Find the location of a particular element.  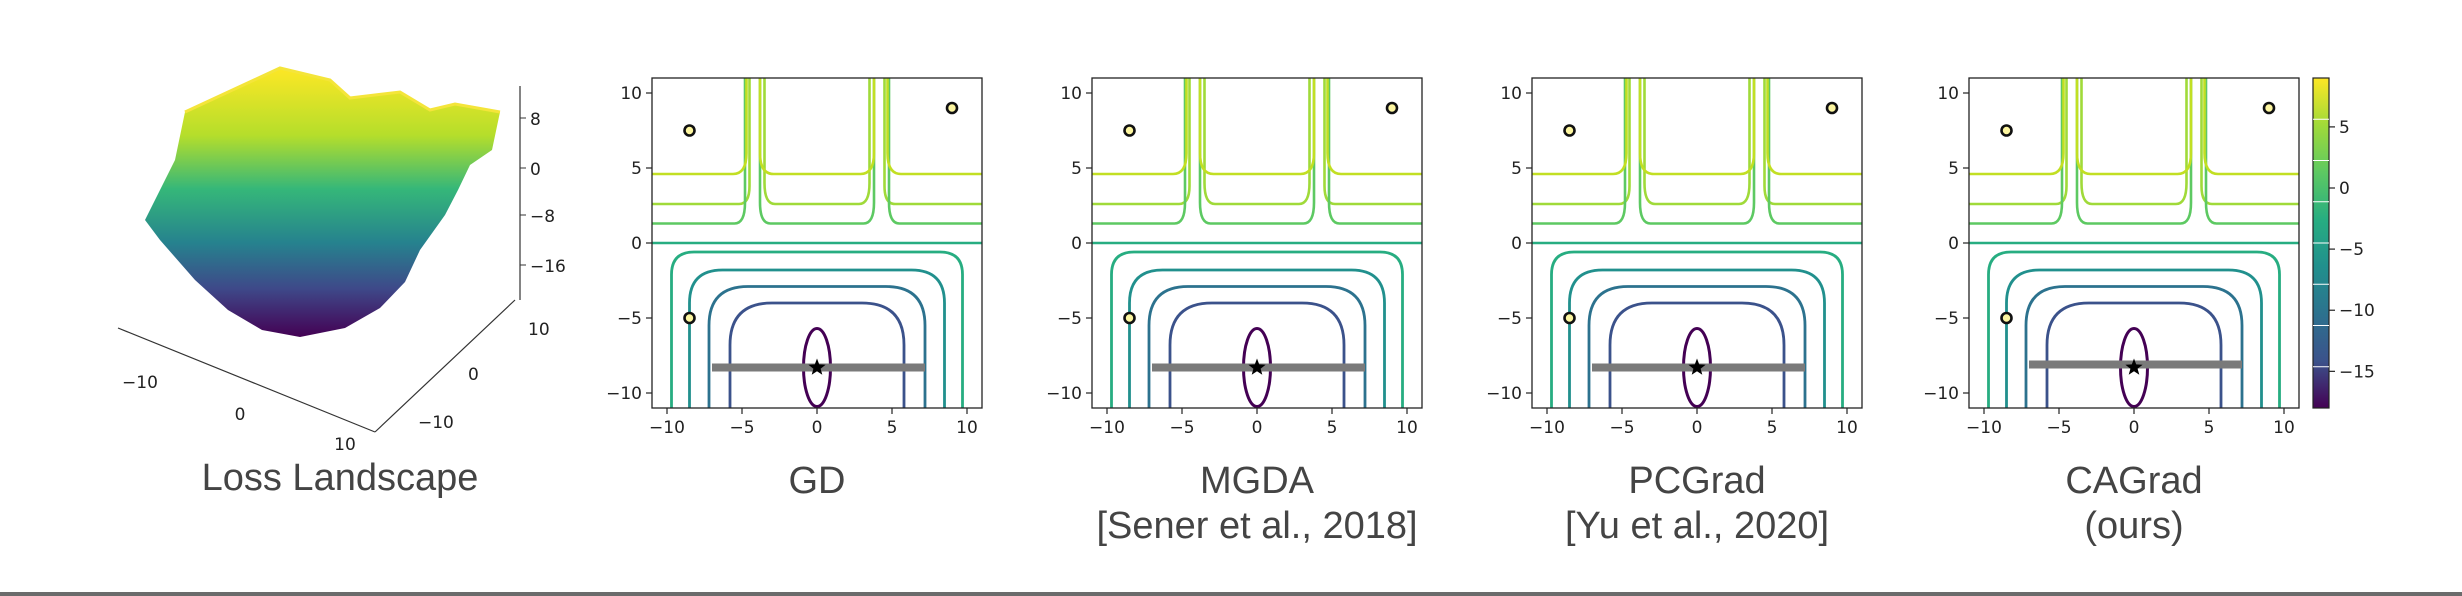

panel-caption: [Yu et al., 2020] is located at coordinates (1697, 526).